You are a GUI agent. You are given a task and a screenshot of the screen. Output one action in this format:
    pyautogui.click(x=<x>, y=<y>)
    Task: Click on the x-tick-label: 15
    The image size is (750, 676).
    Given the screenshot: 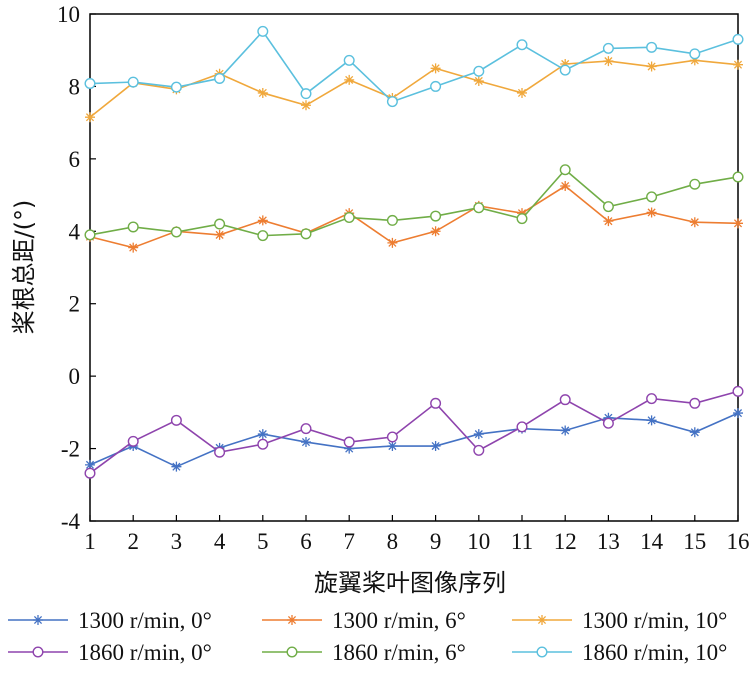 What is the action you would take?
    pyautogui.click(x=694, y=541)
    